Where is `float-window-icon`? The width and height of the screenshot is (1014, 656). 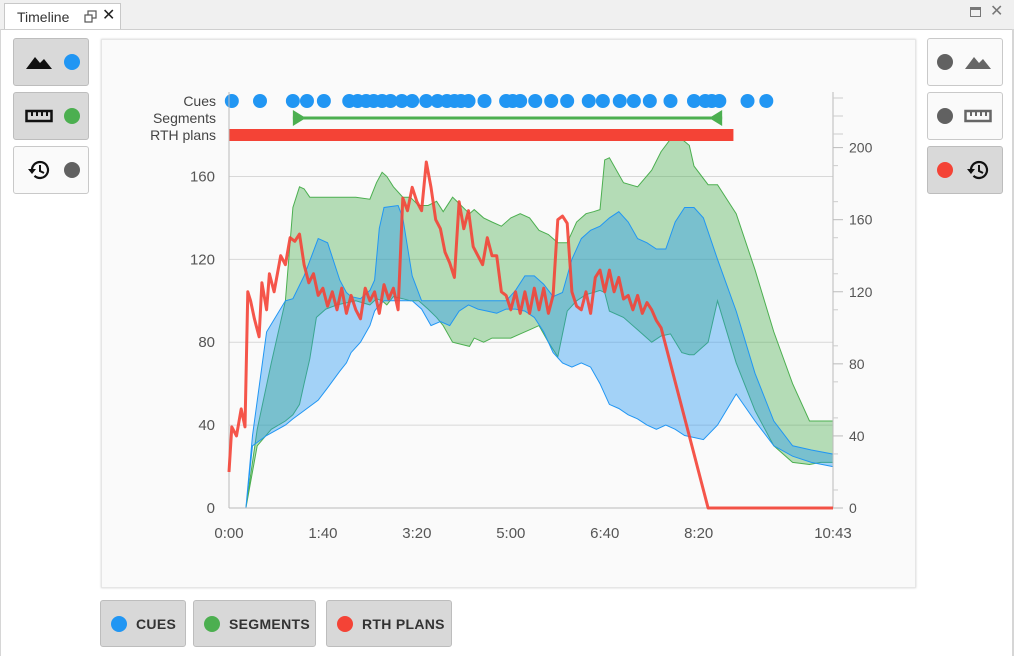
float-window-icon is located at coordinates (90, 16).